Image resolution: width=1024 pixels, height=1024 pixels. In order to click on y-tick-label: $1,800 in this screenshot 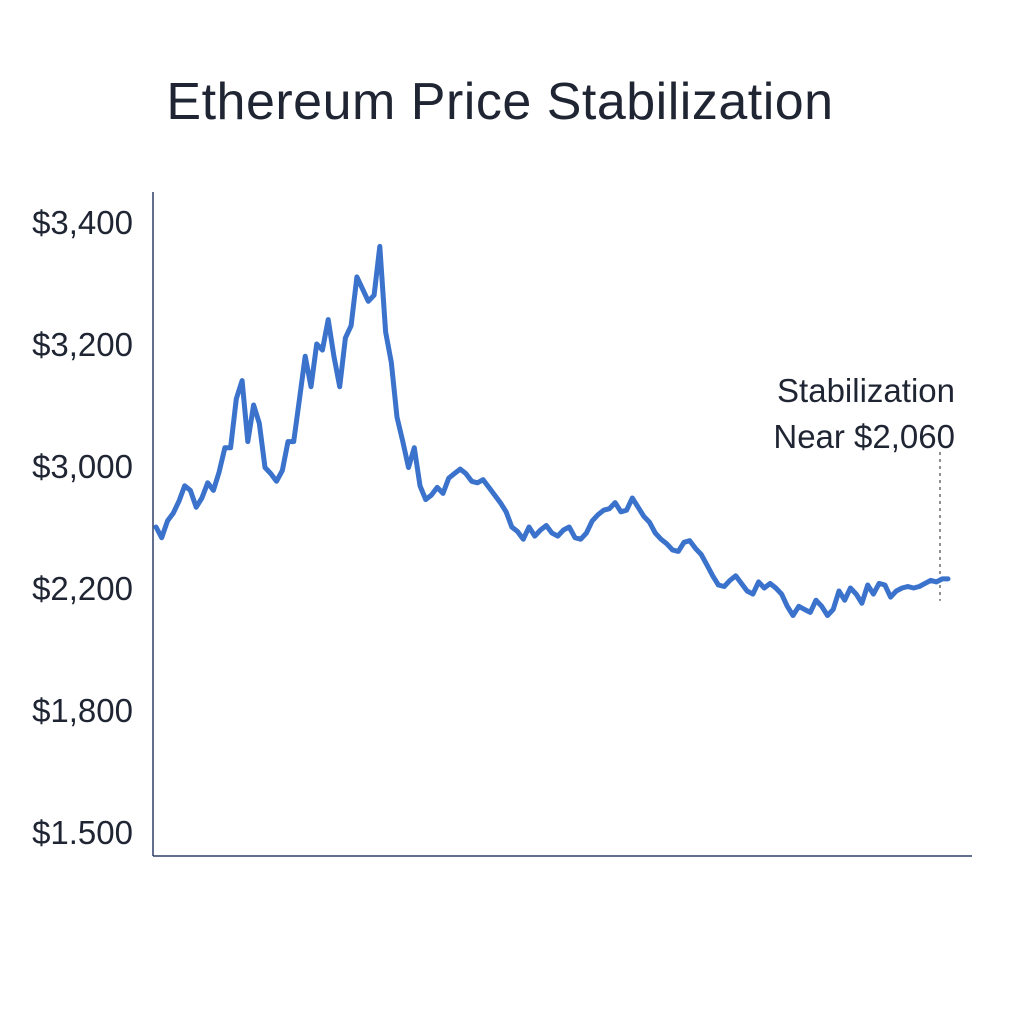, I will do `click(82, 710)`.